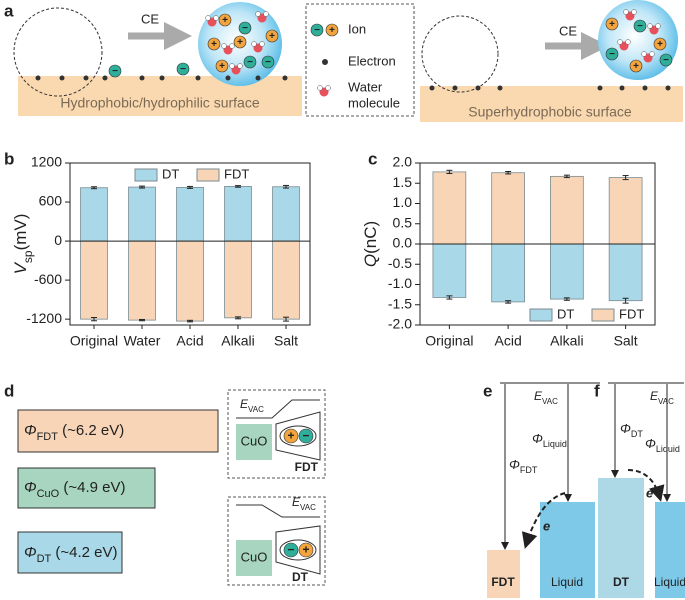 The height and width of the screenshot is (600, 685). Describe the element at coordinates (403, 222) in the screenshot. I see `y-tick-label: 0.5` at that location.